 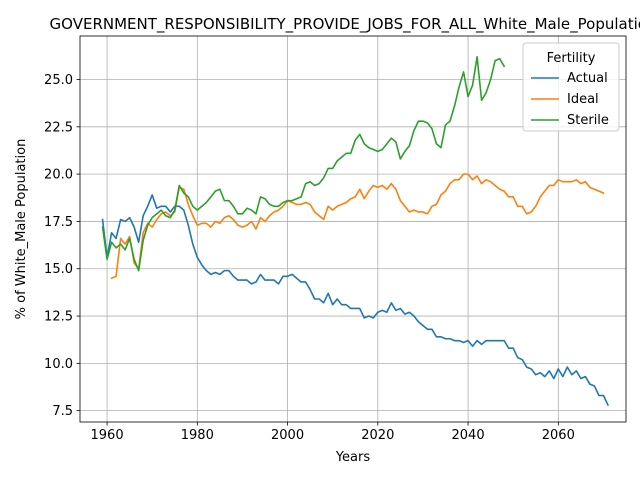 I want to click on legend-label-actual: Actual, so click(x=587, y=78).